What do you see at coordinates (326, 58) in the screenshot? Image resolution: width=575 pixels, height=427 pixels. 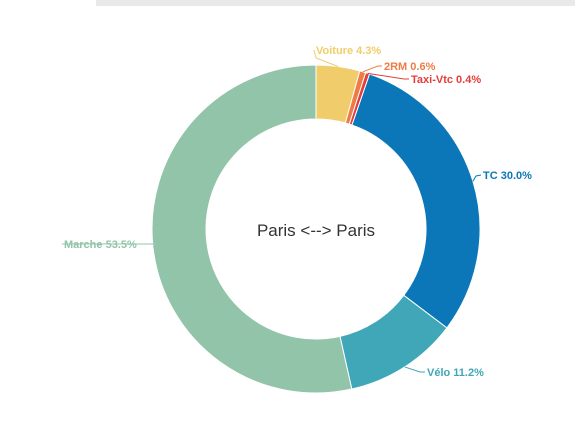 I see `connector-voiture` at bounding box center [326, 58].